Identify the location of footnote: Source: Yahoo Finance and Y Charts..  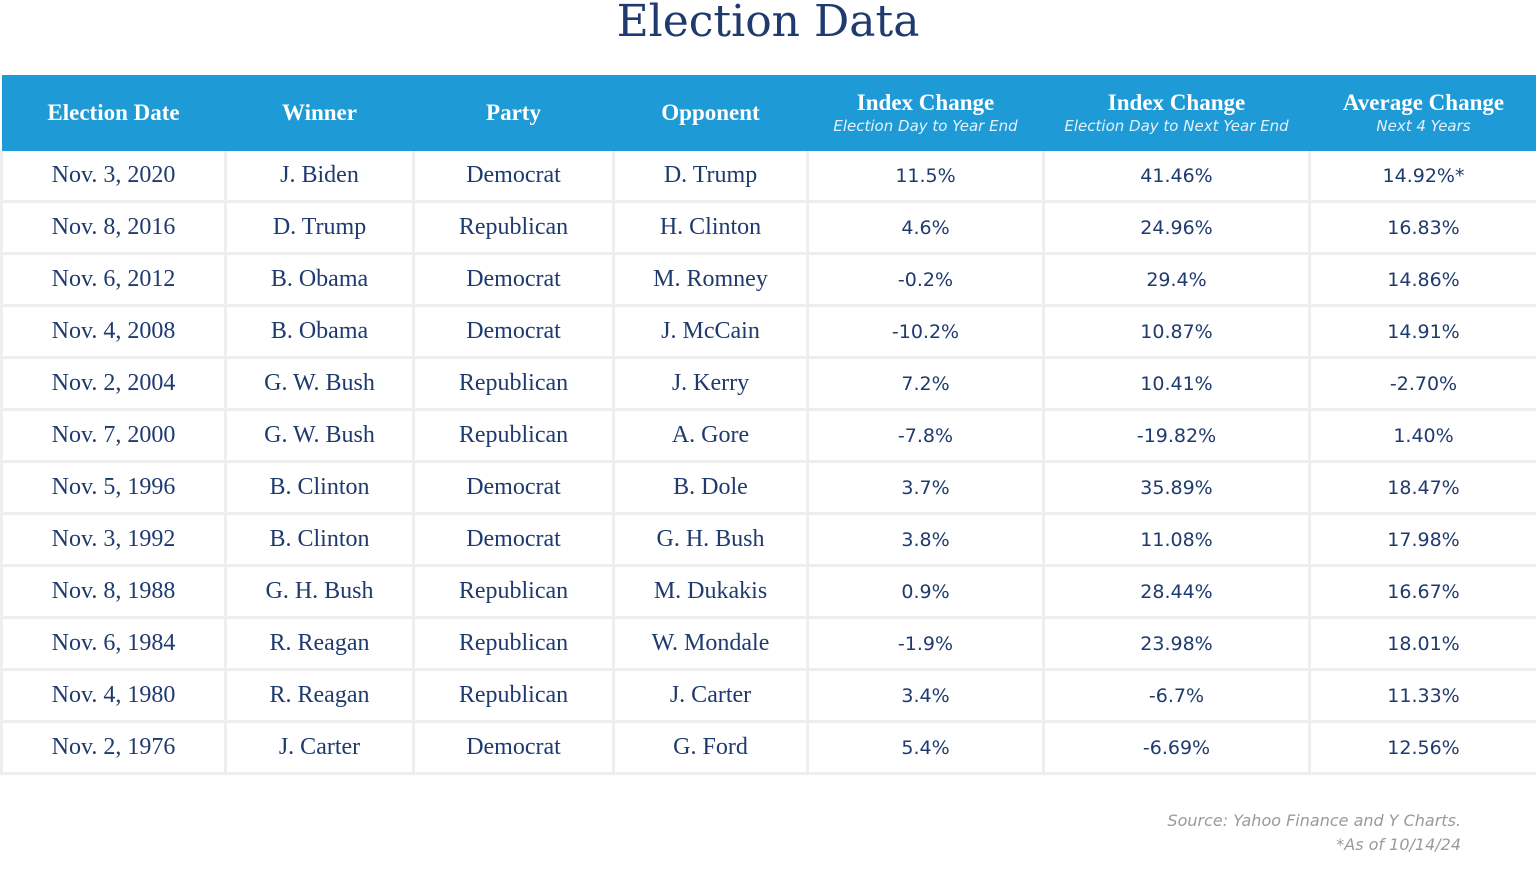
(1314, 820).